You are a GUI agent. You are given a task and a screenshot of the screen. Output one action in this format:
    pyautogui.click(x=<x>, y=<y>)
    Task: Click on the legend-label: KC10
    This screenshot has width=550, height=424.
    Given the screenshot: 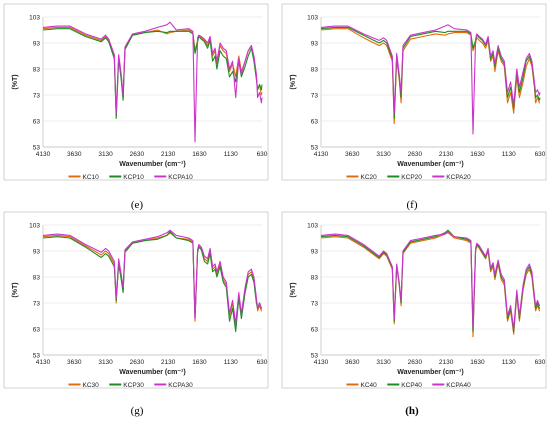 What is the action you would take?
    pyautogui.click(x=91, y=177)
    